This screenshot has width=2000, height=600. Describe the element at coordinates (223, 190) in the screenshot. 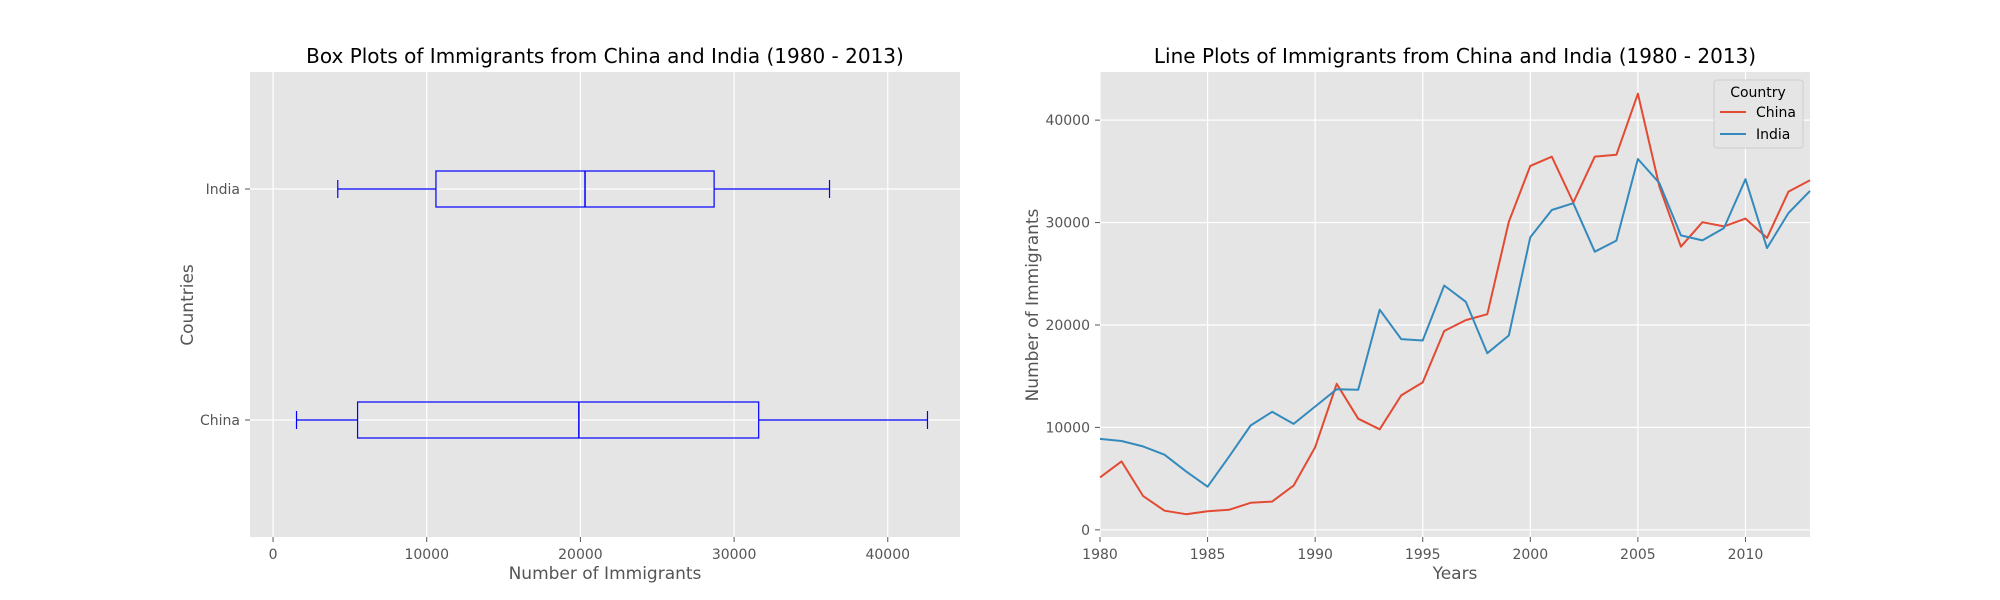

I see `box-y-tick-label-india: India` at that location.